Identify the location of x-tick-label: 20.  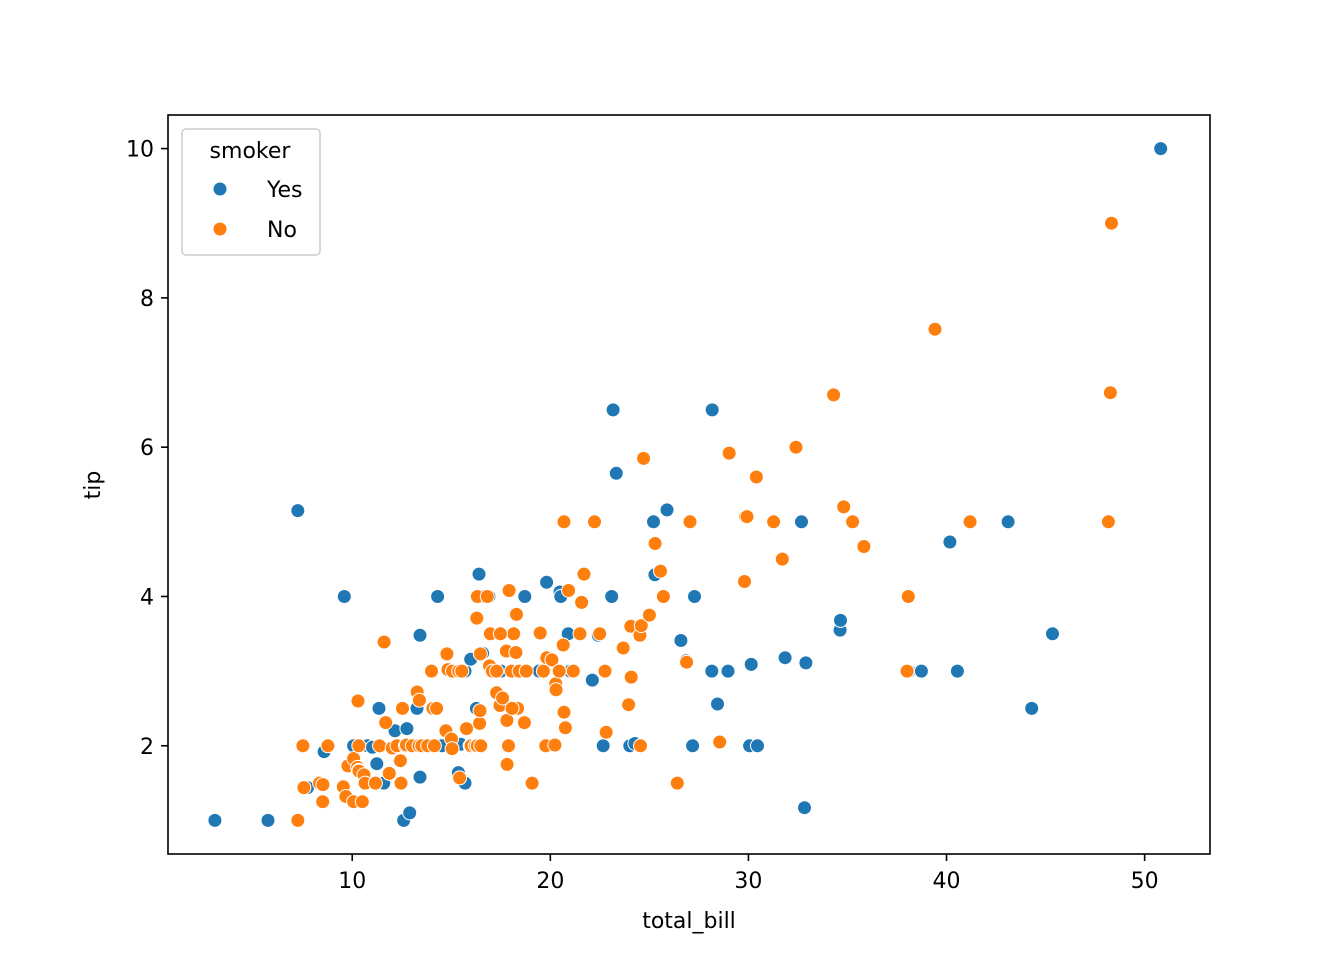
(550, 881).